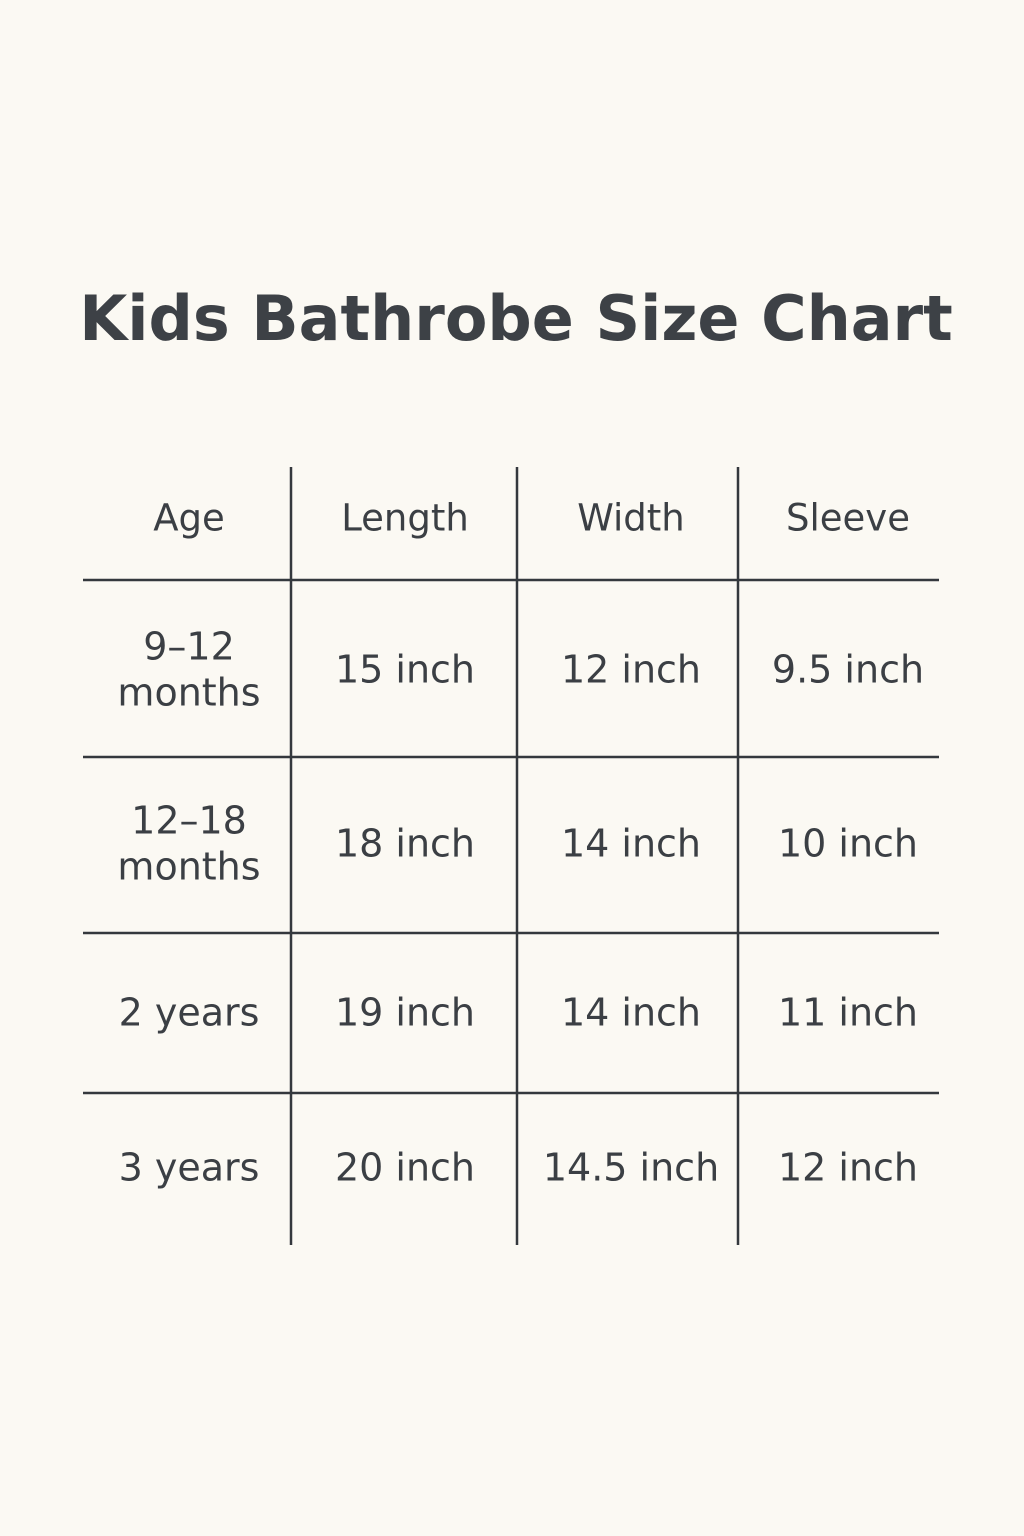 The image size is (1024, 1536). Describe the element at coordinates (631, 518) in the screenshot. I see `column-header-width: Width` at that location.